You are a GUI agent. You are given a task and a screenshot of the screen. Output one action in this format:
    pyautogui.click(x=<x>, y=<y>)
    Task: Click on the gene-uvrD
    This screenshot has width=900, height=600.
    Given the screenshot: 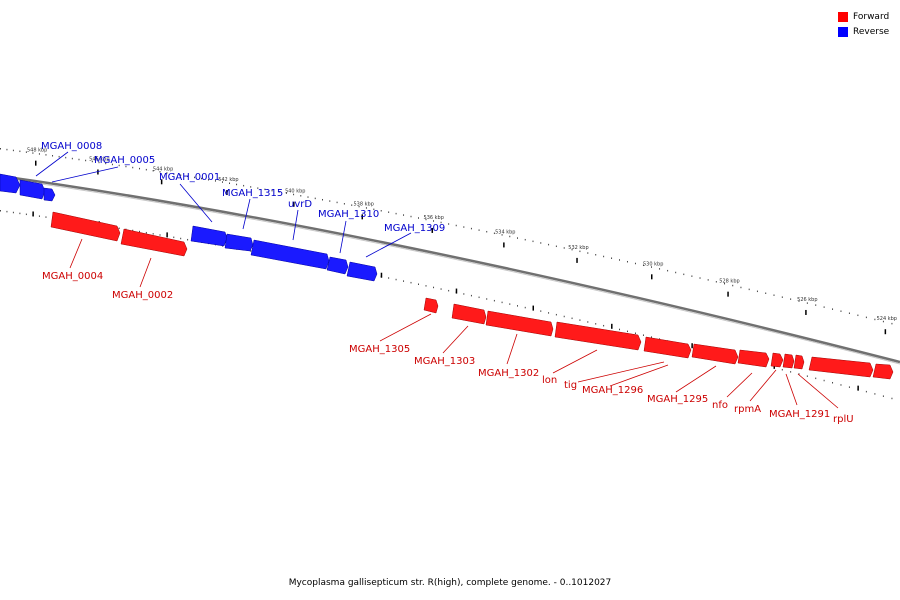 What is the action you would take?
    pyautogui.click(x=290, y=254)
    